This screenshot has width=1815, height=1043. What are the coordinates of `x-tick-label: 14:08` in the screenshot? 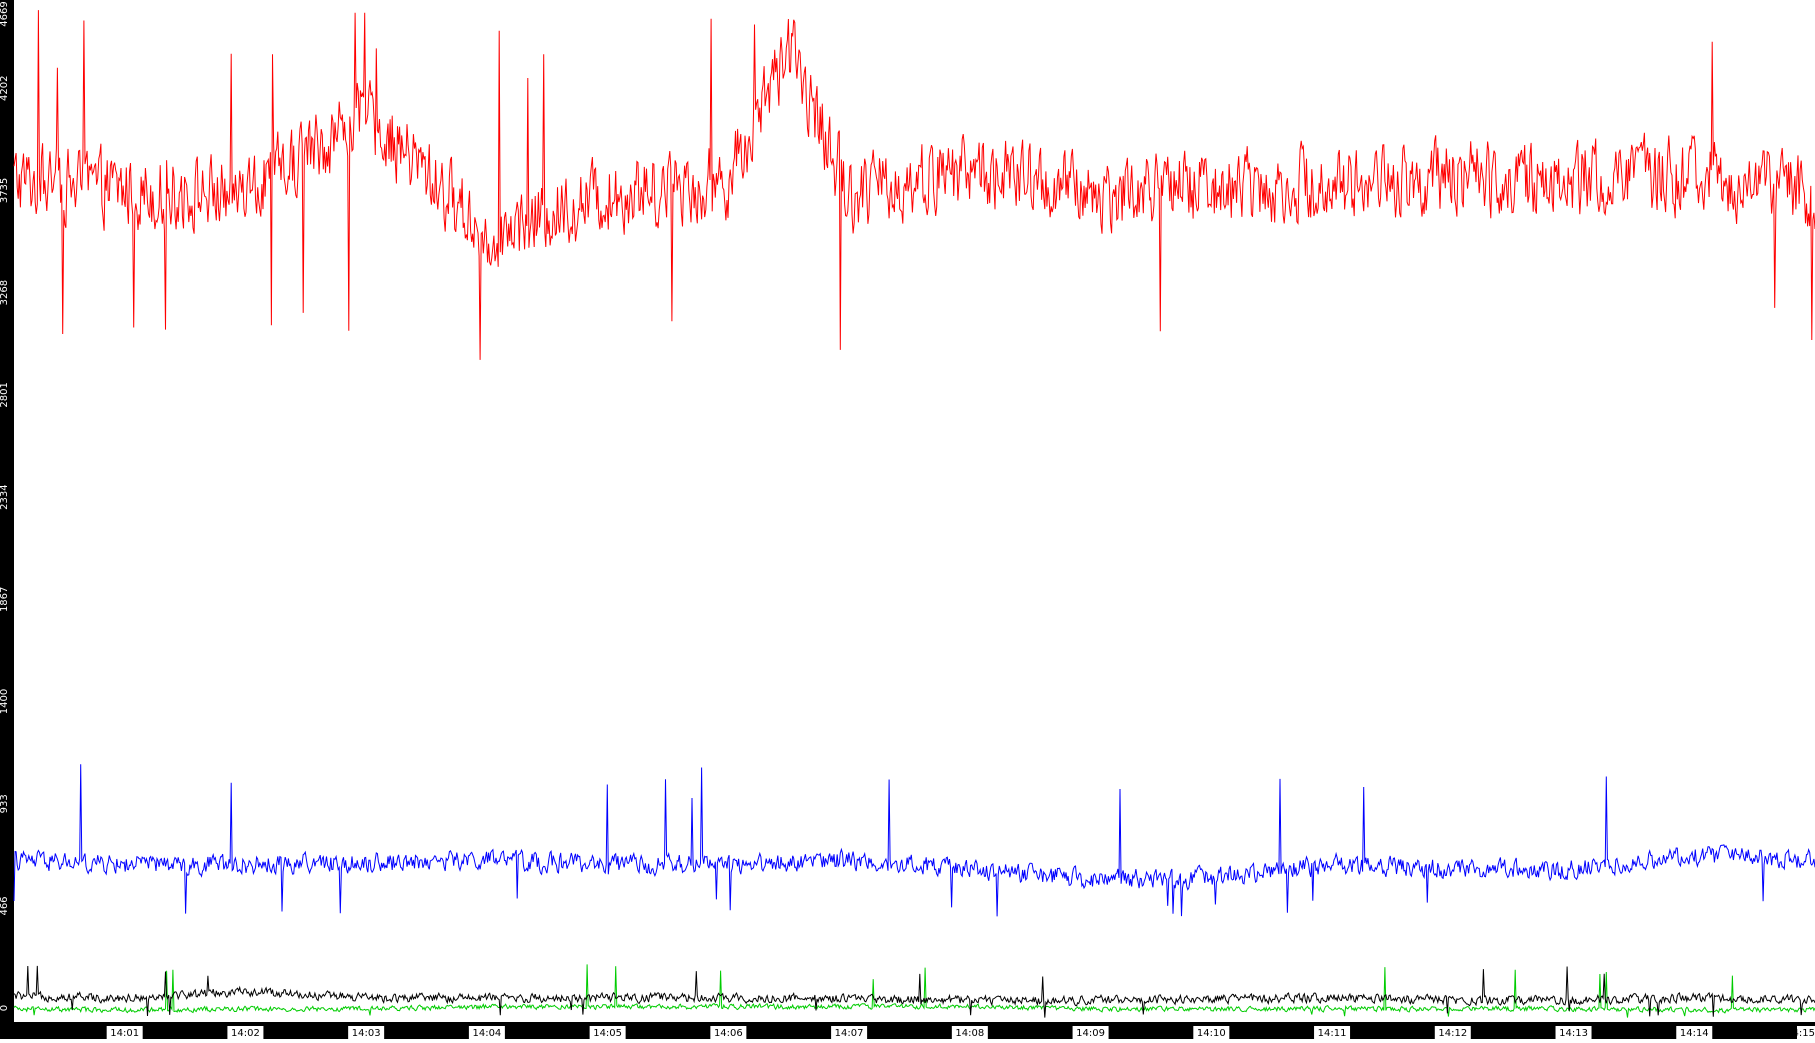 It's located at (969, 1033).